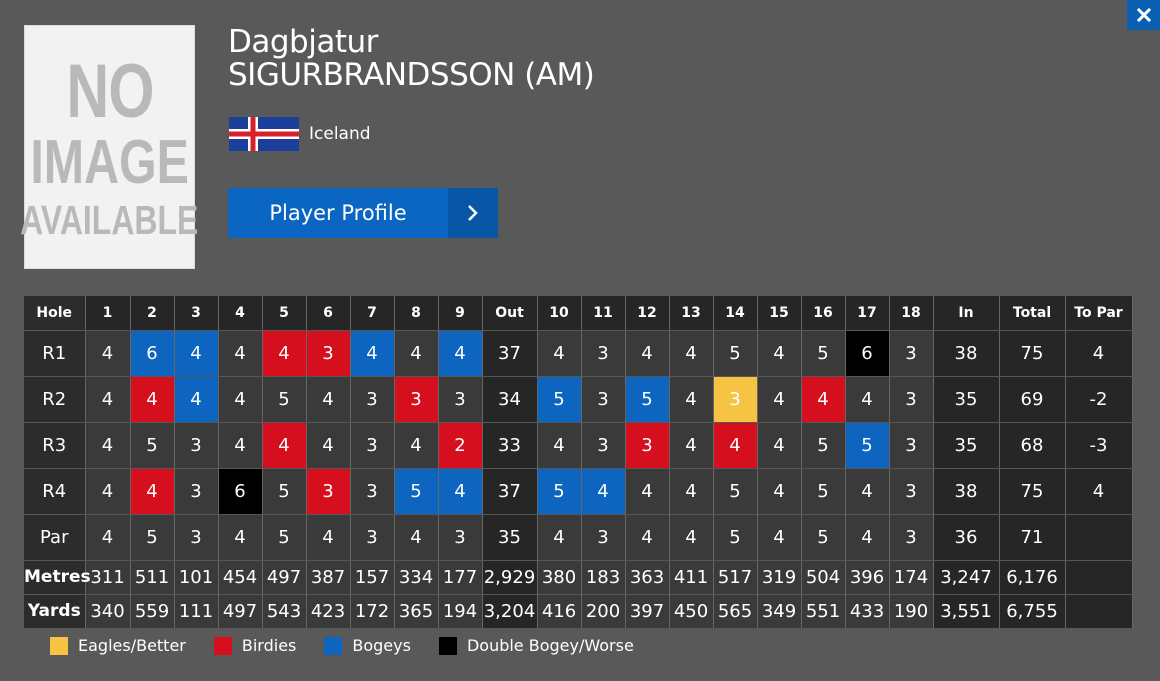  Describe the element at coordinates (57, 577) in the screenshot. I see `metres-label: Metres` at that location.